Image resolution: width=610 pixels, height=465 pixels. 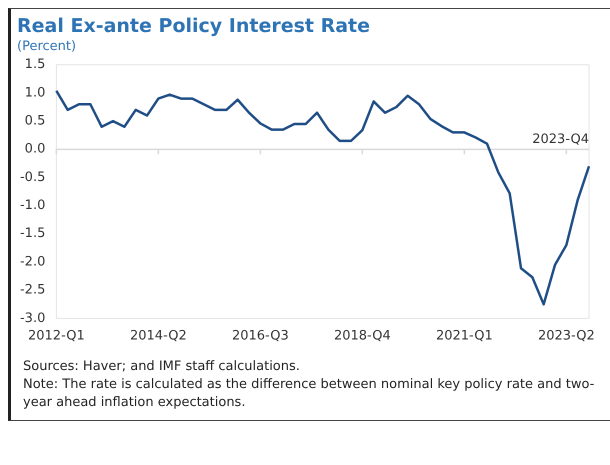 I want to click on y-tick-label: -0.5, so click(x=33, y=177).